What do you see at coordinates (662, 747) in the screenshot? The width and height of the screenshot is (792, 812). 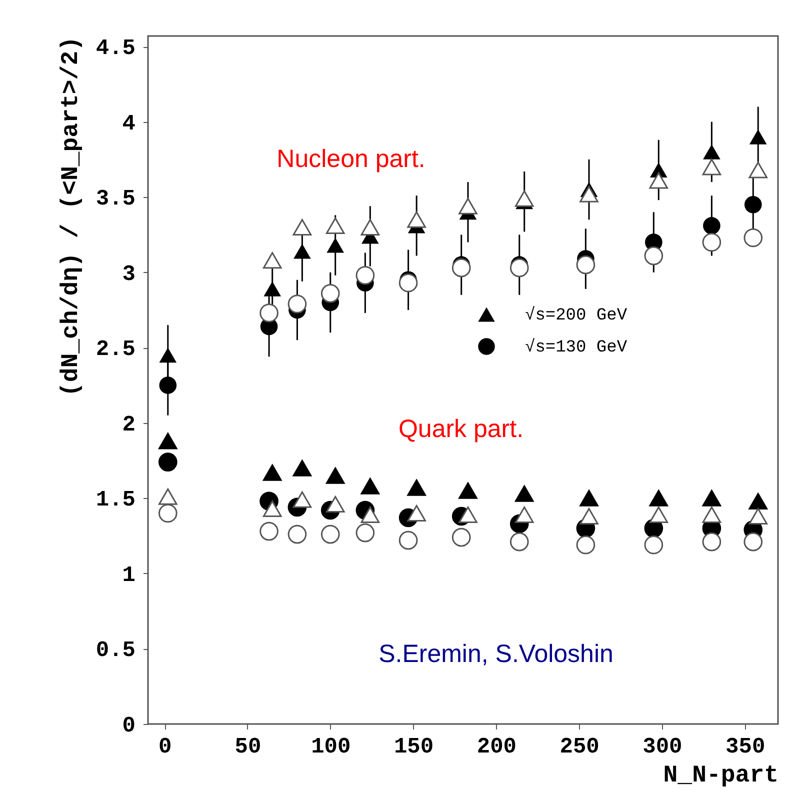 I see `x-tick-label: 300` at bounding box center [662, 747].